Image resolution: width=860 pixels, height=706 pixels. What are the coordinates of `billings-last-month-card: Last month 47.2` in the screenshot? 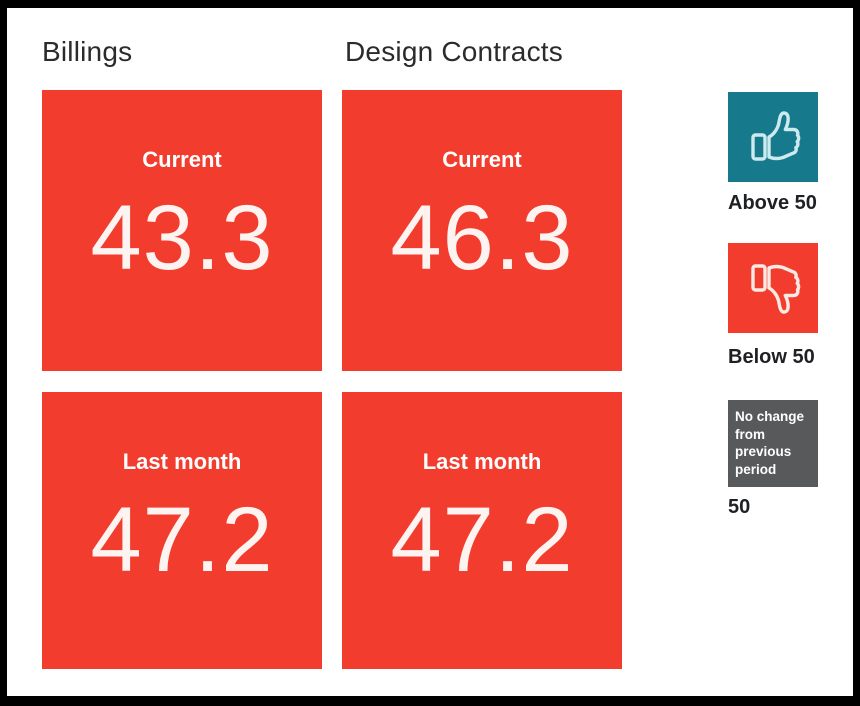 It's located at (182, 530).